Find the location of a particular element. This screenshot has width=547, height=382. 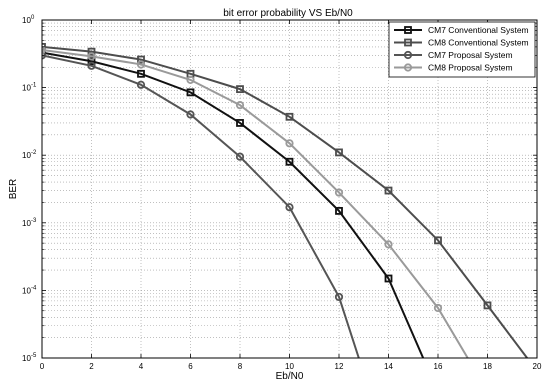

x-tick-label: 18 is located at coordinates (487, 366).